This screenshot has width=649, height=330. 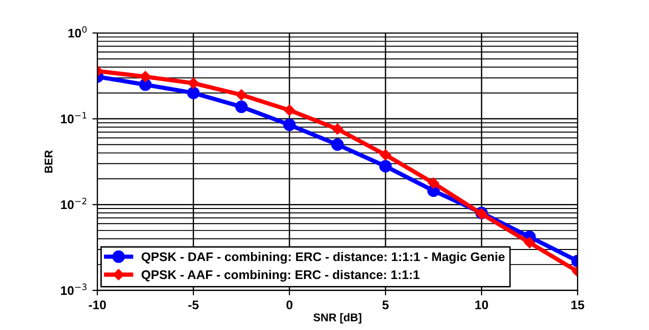 What do you see at coordinates (323, 258) in the screenshot?
I see `legend-label: QPSK - DAF - combining: ERC - distance: 1:1:1 - Magic Genie` at bounding box center [323, 258].